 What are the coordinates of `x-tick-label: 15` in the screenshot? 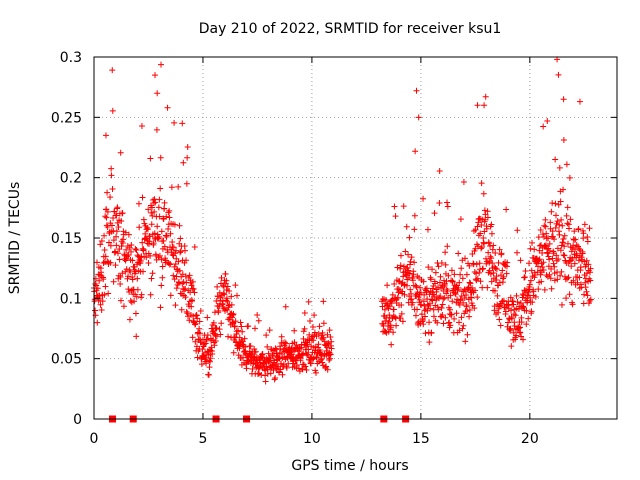 It's located at (421, 439).